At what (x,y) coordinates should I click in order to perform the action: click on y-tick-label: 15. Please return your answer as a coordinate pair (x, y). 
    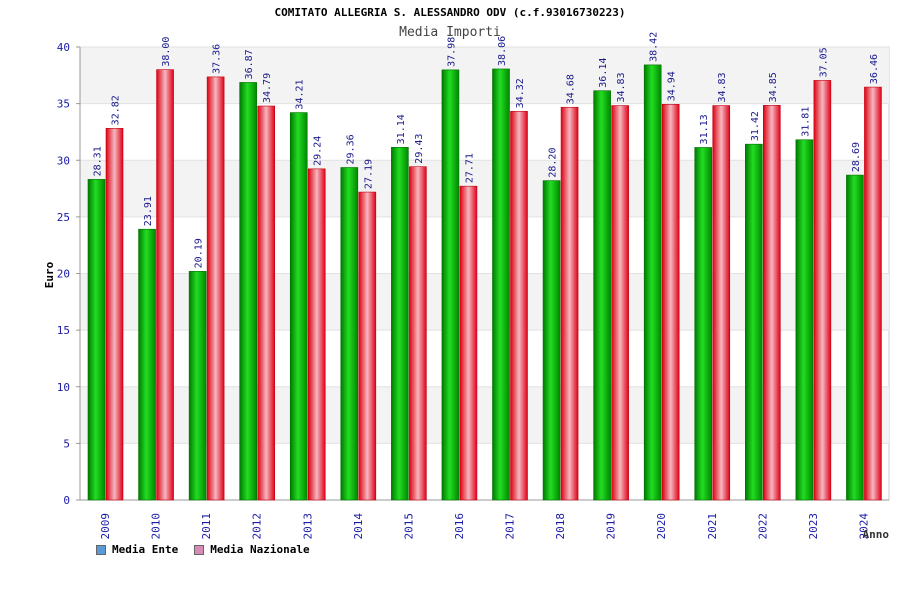
    Looking at the image, I should click on (63, 330).